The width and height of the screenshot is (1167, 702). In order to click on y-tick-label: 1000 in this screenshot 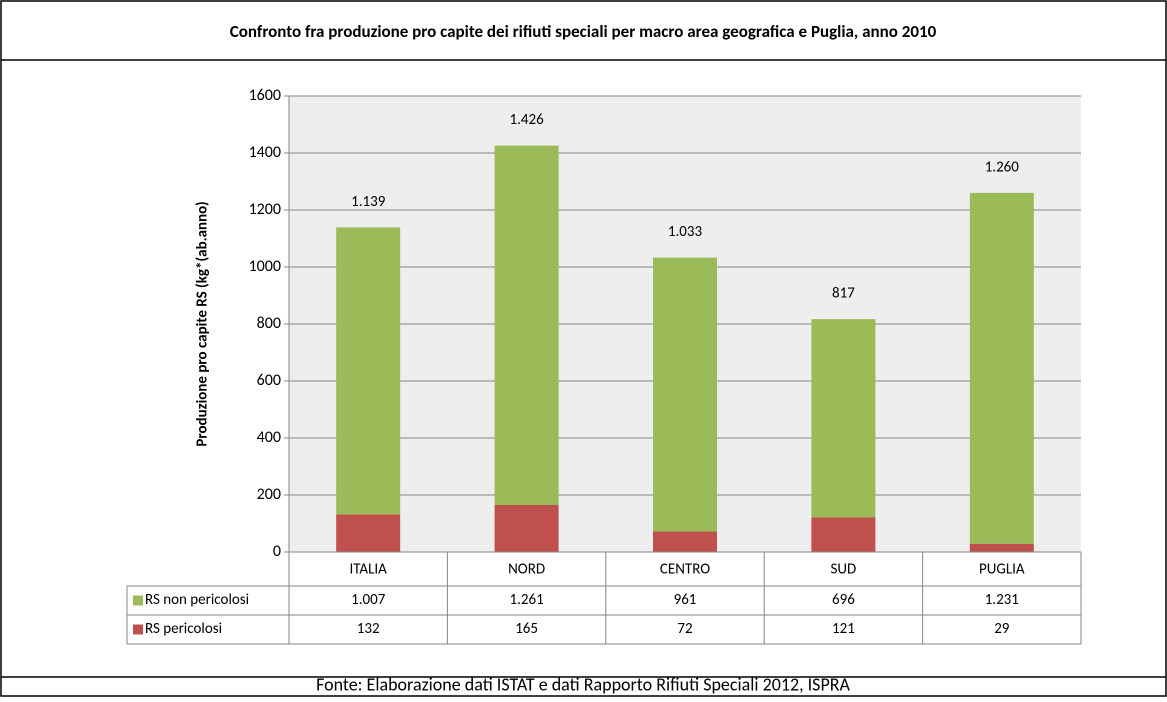, I will do `click(265, 266)`.